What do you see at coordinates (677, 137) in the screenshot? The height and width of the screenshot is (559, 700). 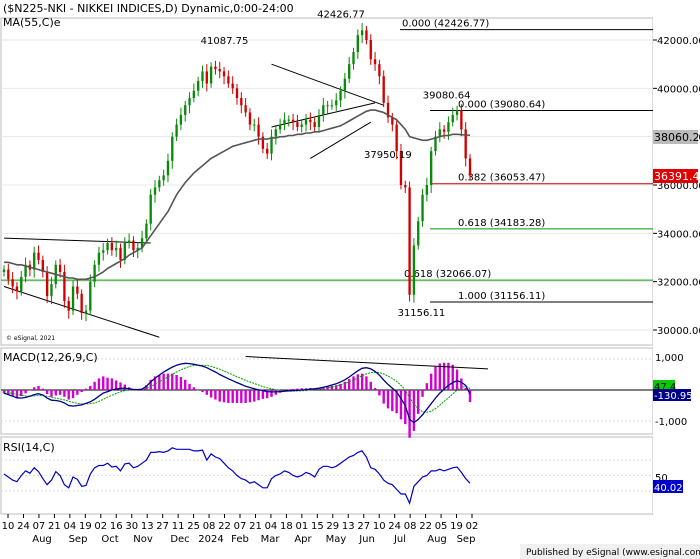 I see `ma-value-badge: 38060.27` at bounding box center [677, 137].